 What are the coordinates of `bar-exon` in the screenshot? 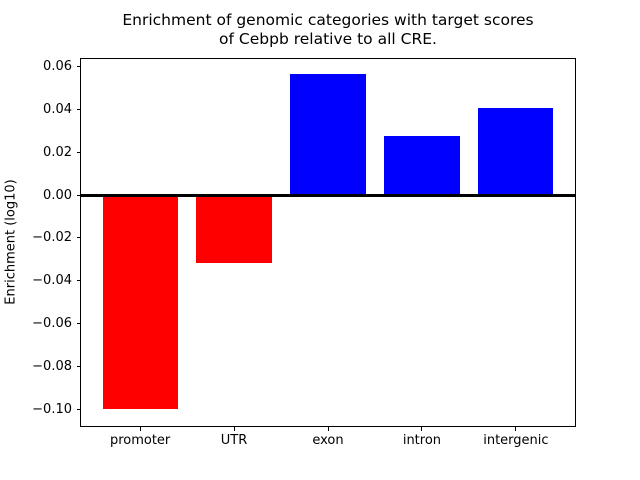 It's located at (328, 135).